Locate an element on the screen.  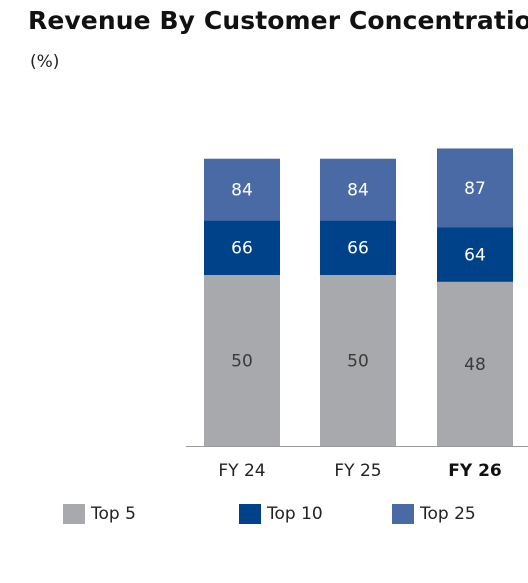
bar-top10-fy24 is located at coordinates (242, 247).